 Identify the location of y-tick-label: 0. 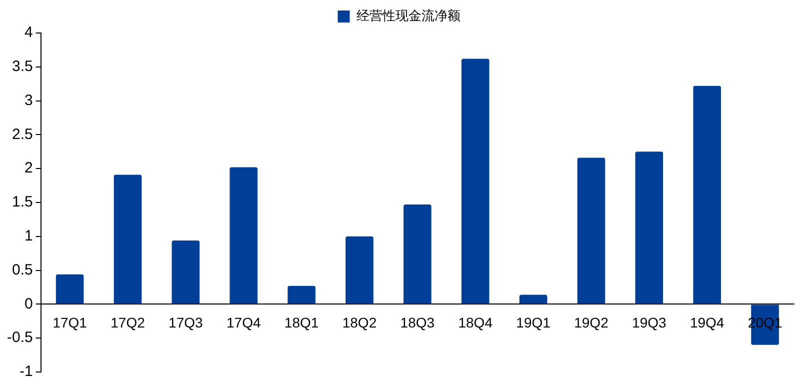
(28, 303).